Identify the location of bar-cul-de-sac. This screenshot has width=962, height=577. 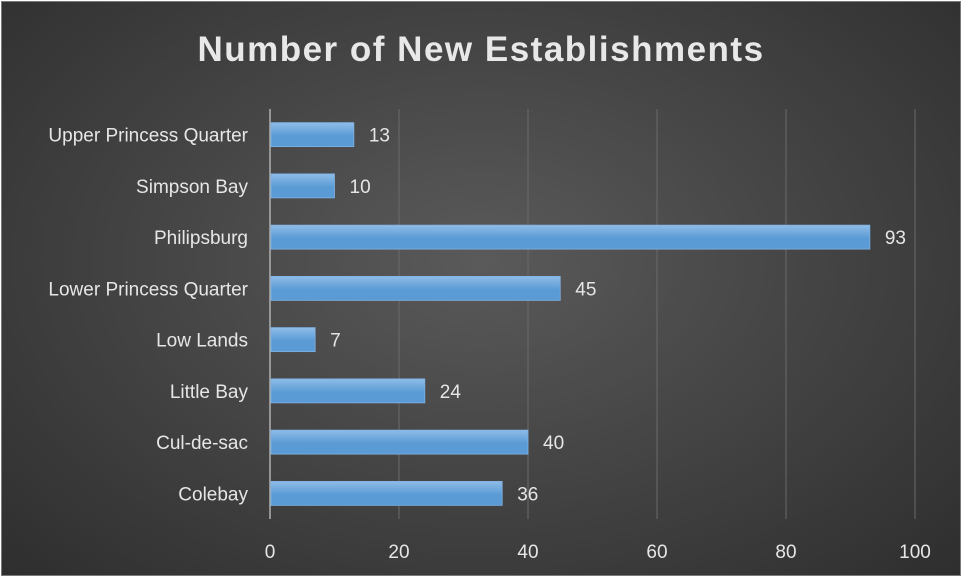
(399, 442).